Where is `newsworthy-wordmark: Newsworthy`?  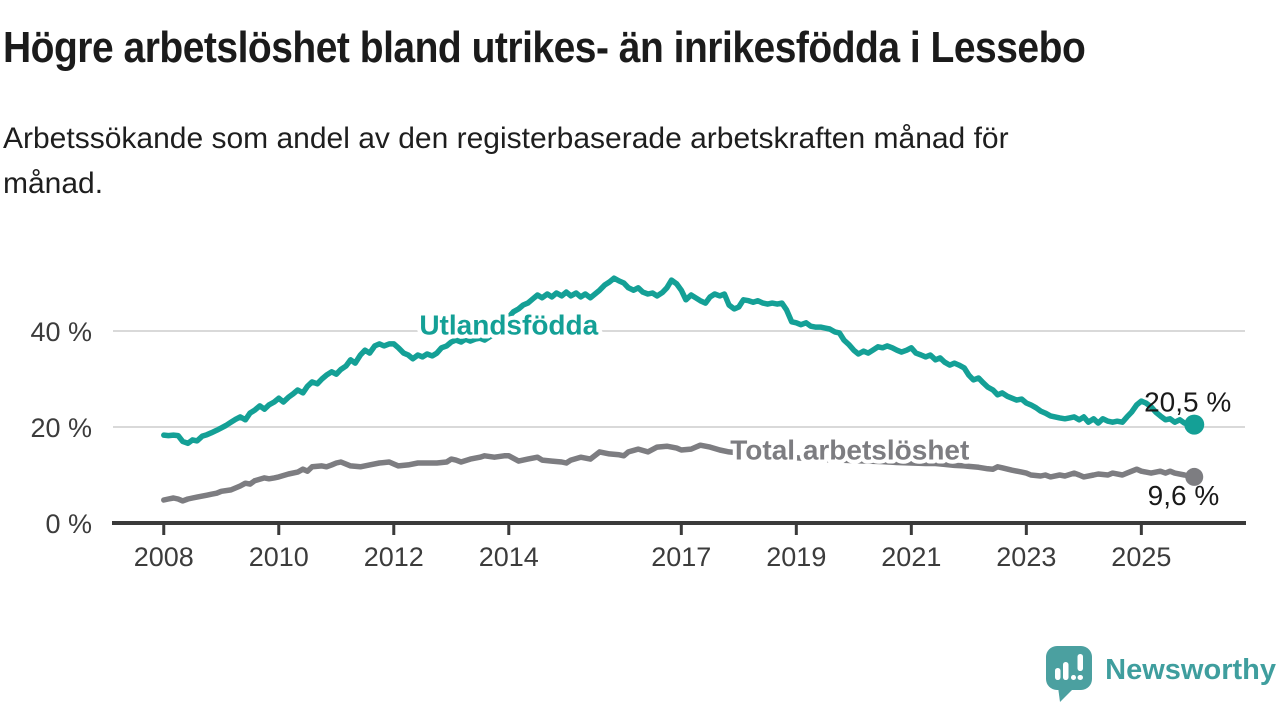
newsworthy-wordmark: Newsworthy is located at coordinates (1190, 669).